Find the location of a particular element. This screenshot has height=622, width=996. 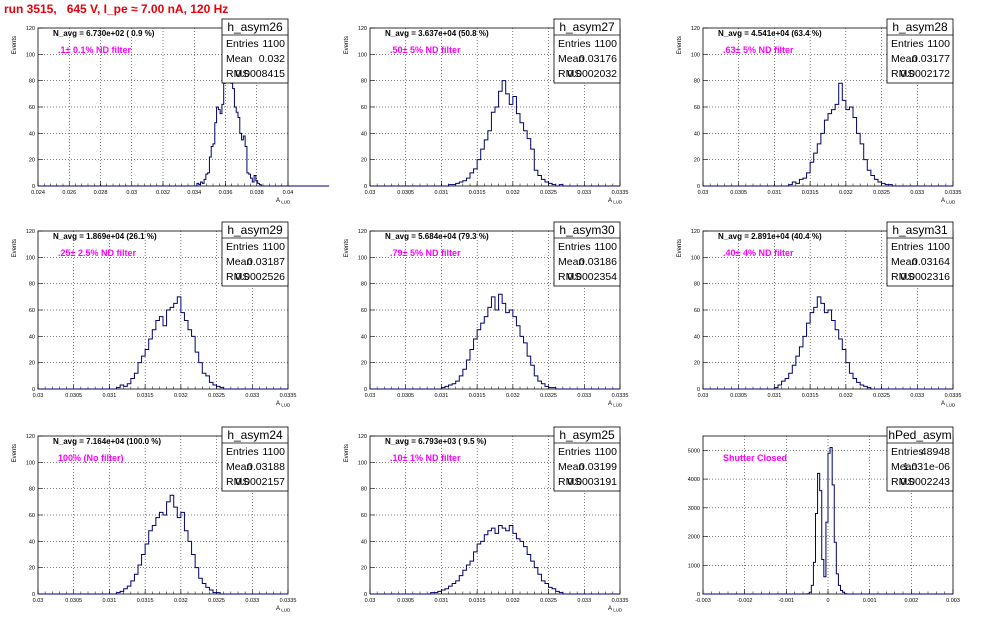

filter-annotation: .1± 0.1% ND filter is located at coordinates (94, 50).